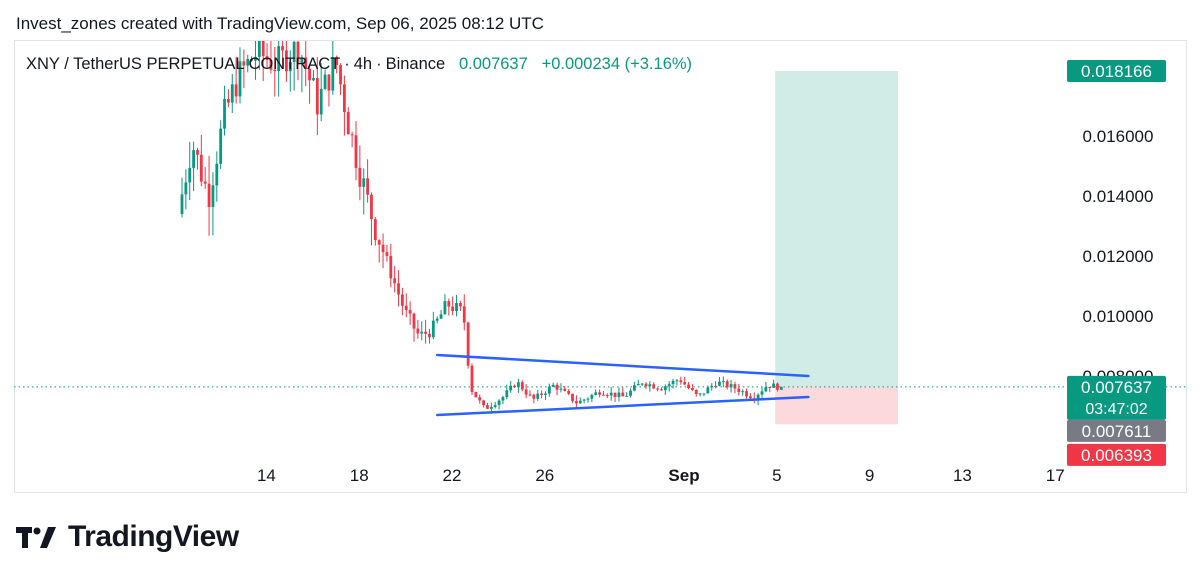 Image resolution: width=1200 pixels, height=580 pixels. I want to click on x-tick-label: 26, so click(544, 475).